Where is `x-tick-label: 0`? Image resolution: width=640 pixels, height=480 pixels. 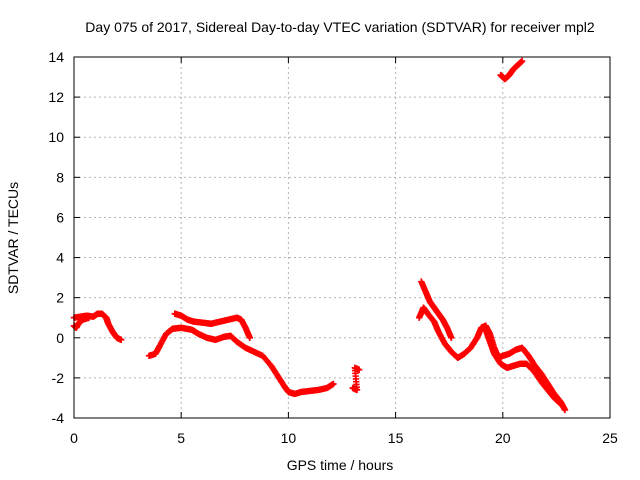
x-tick-label: 0 is located at coordinates (74, 438).